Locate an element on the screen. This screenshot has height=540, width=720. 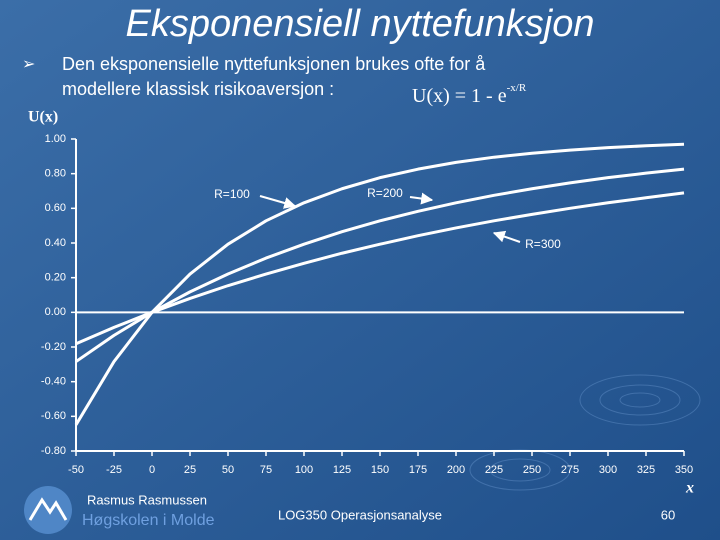
y-tick-label: 0.20 is located at coordinates (55, 278).